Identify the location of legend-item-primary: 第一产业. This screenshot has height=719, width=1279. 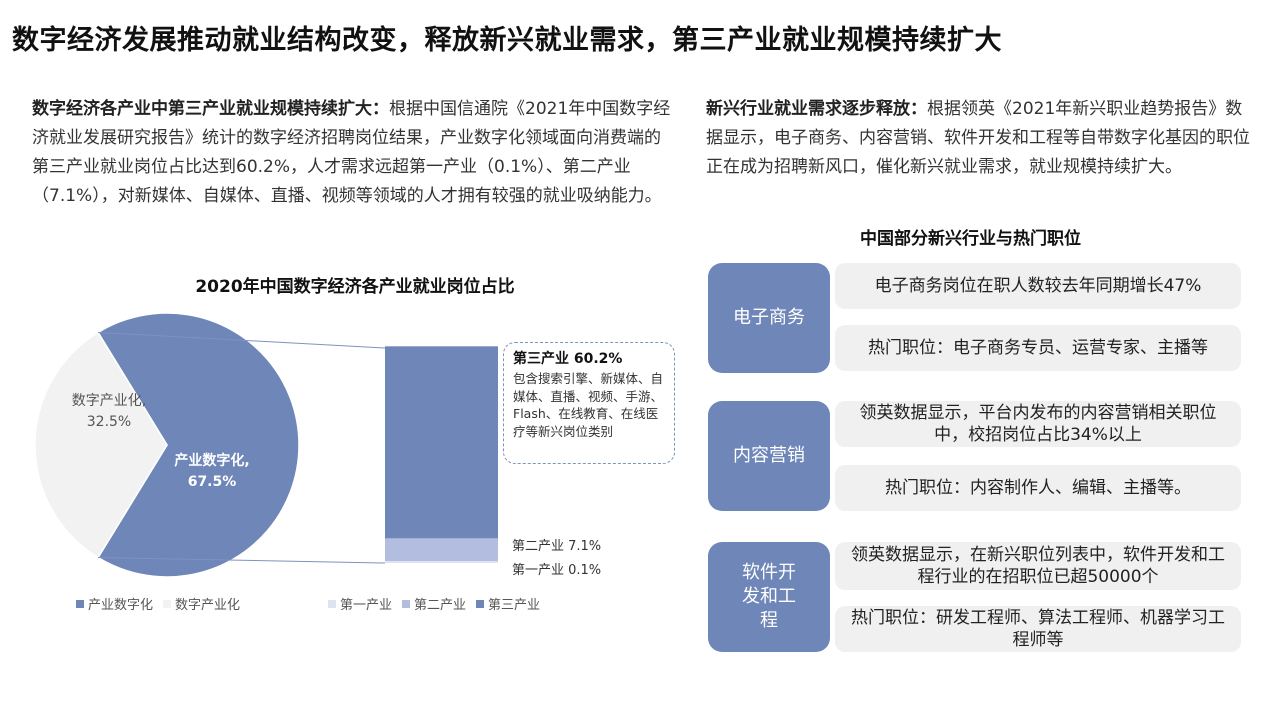
(360, 603).